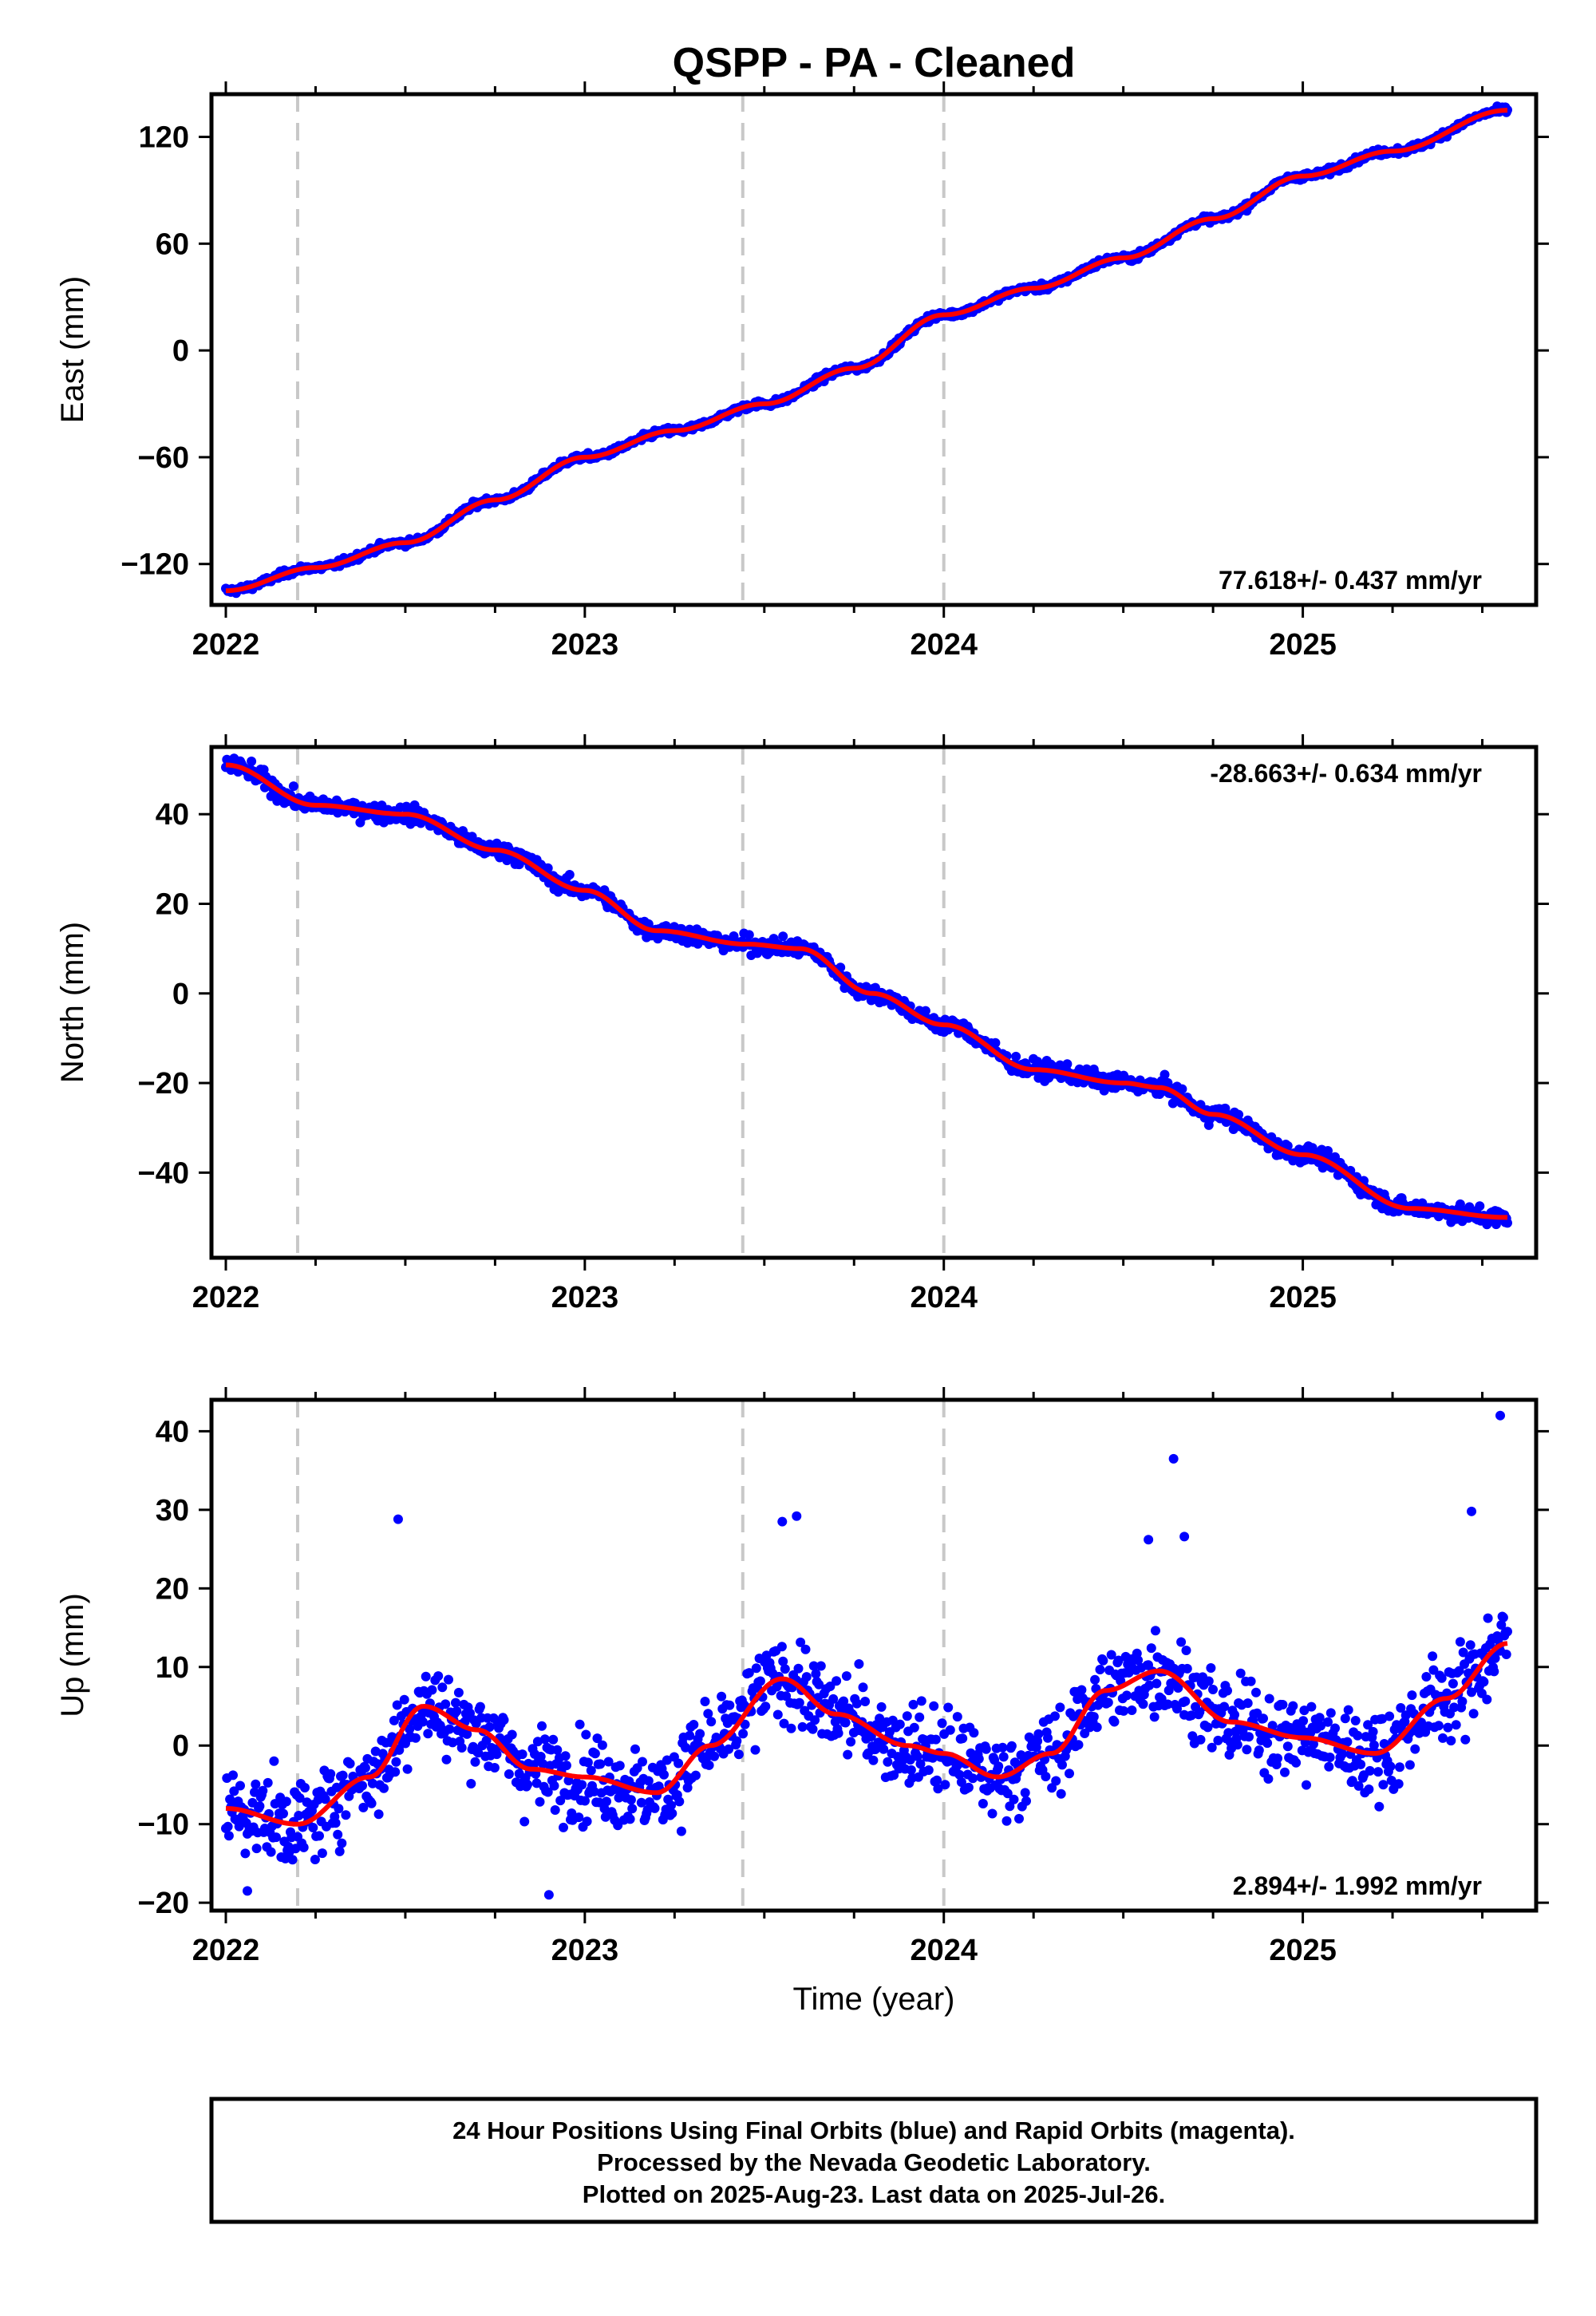 The width and height of the screenshot is (1596, 2316). I want to click on east-rate-label: 77.618+/- 0.437 mm/yr, so click(1350, 580).